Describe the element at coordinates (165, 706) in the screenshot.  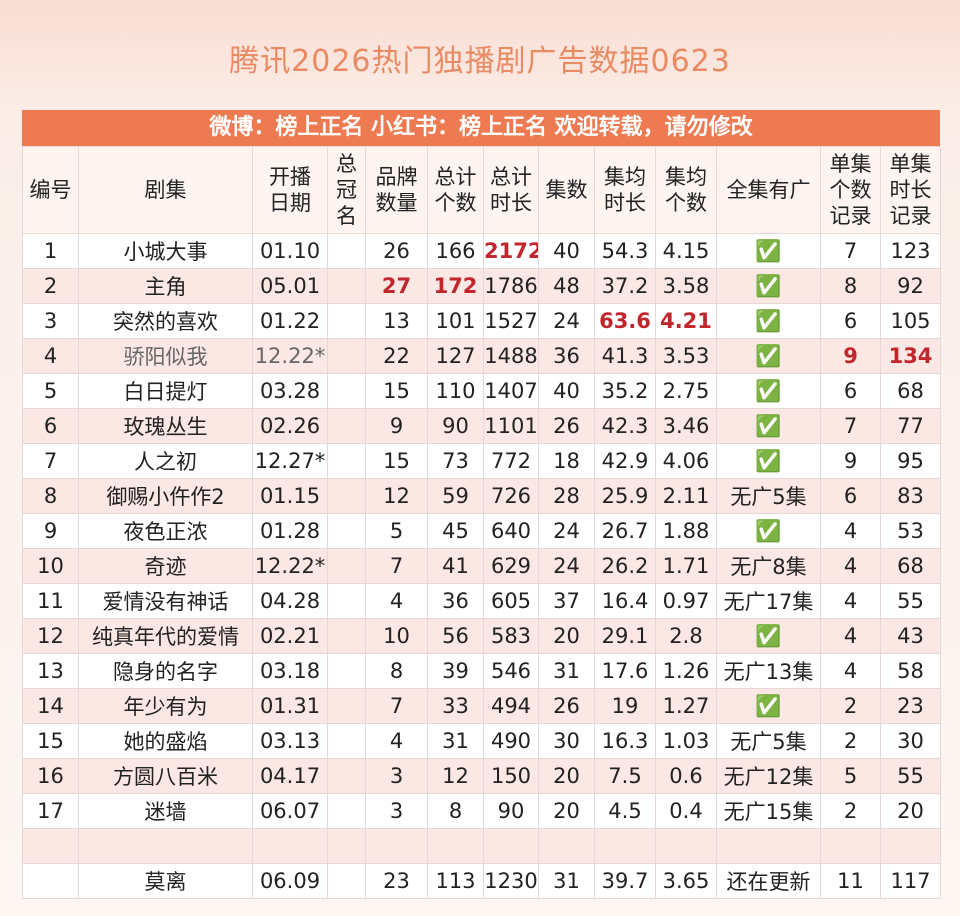
I see `table-cell: 年少有为` at that location.